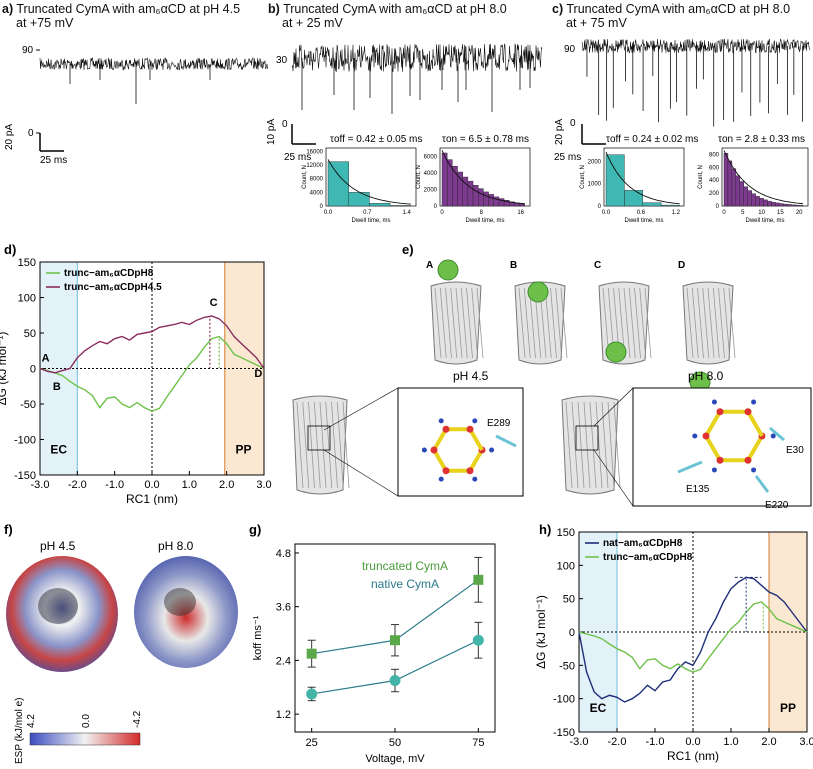 The image size is (813, 769). I want to click on histogram-xtick: 0.7, so click(367, 213).